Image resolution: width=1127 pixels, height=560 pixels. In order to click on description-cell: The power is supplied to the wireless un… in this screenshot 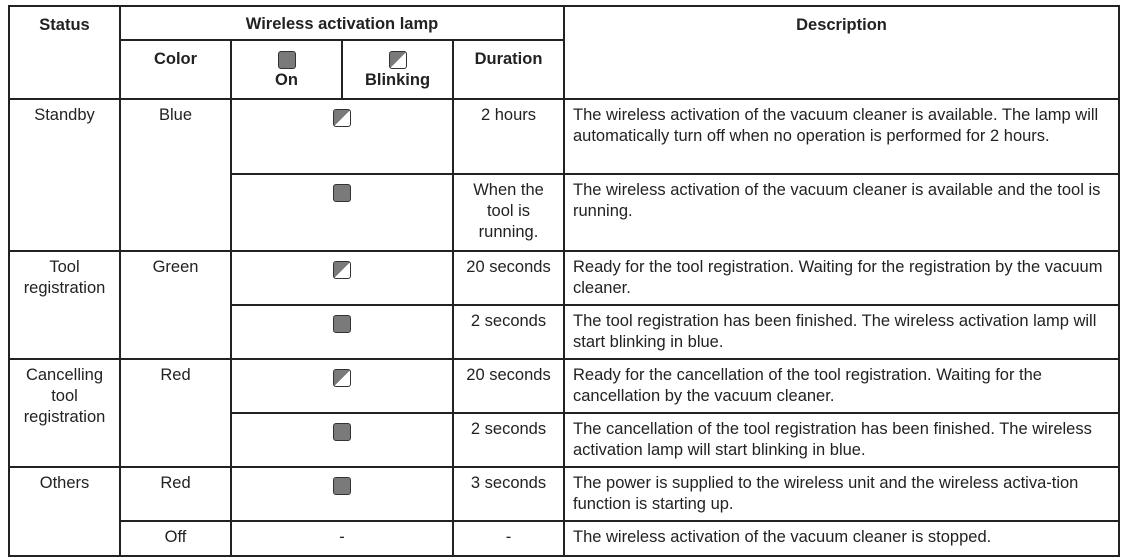, I will do `click(841, 494)`.